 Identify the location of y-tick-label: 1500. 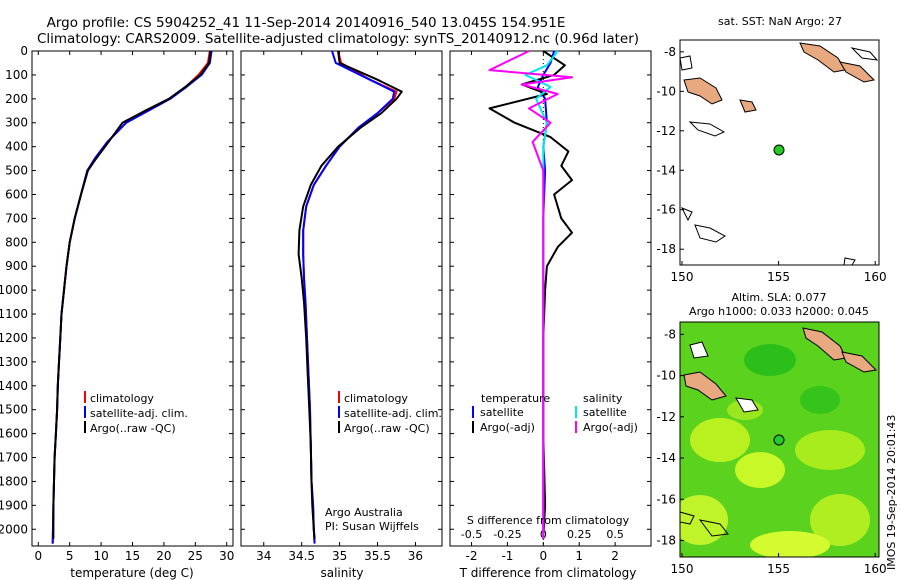
(14, 410).